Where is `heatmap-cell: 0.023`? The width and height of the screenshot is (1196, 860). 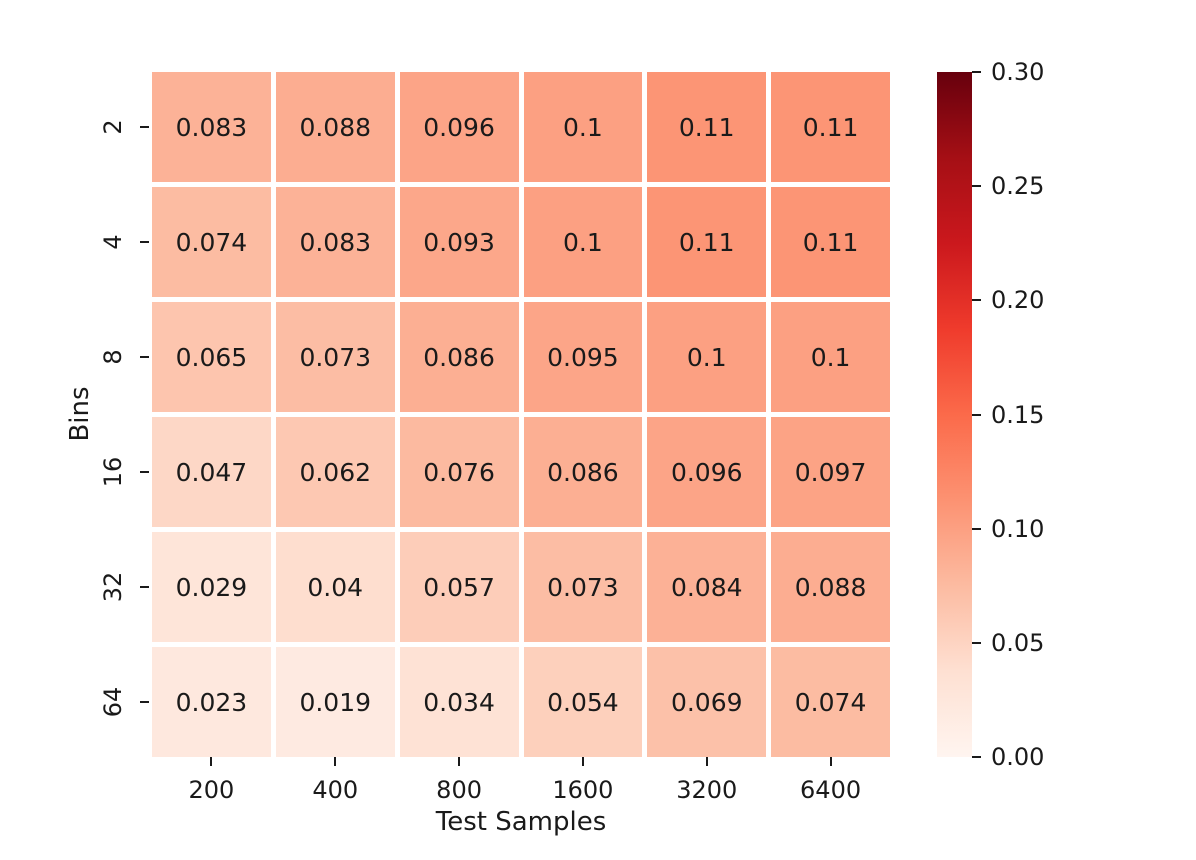 heatmap-cell: 0.023 is located at coordinates (211, 702).